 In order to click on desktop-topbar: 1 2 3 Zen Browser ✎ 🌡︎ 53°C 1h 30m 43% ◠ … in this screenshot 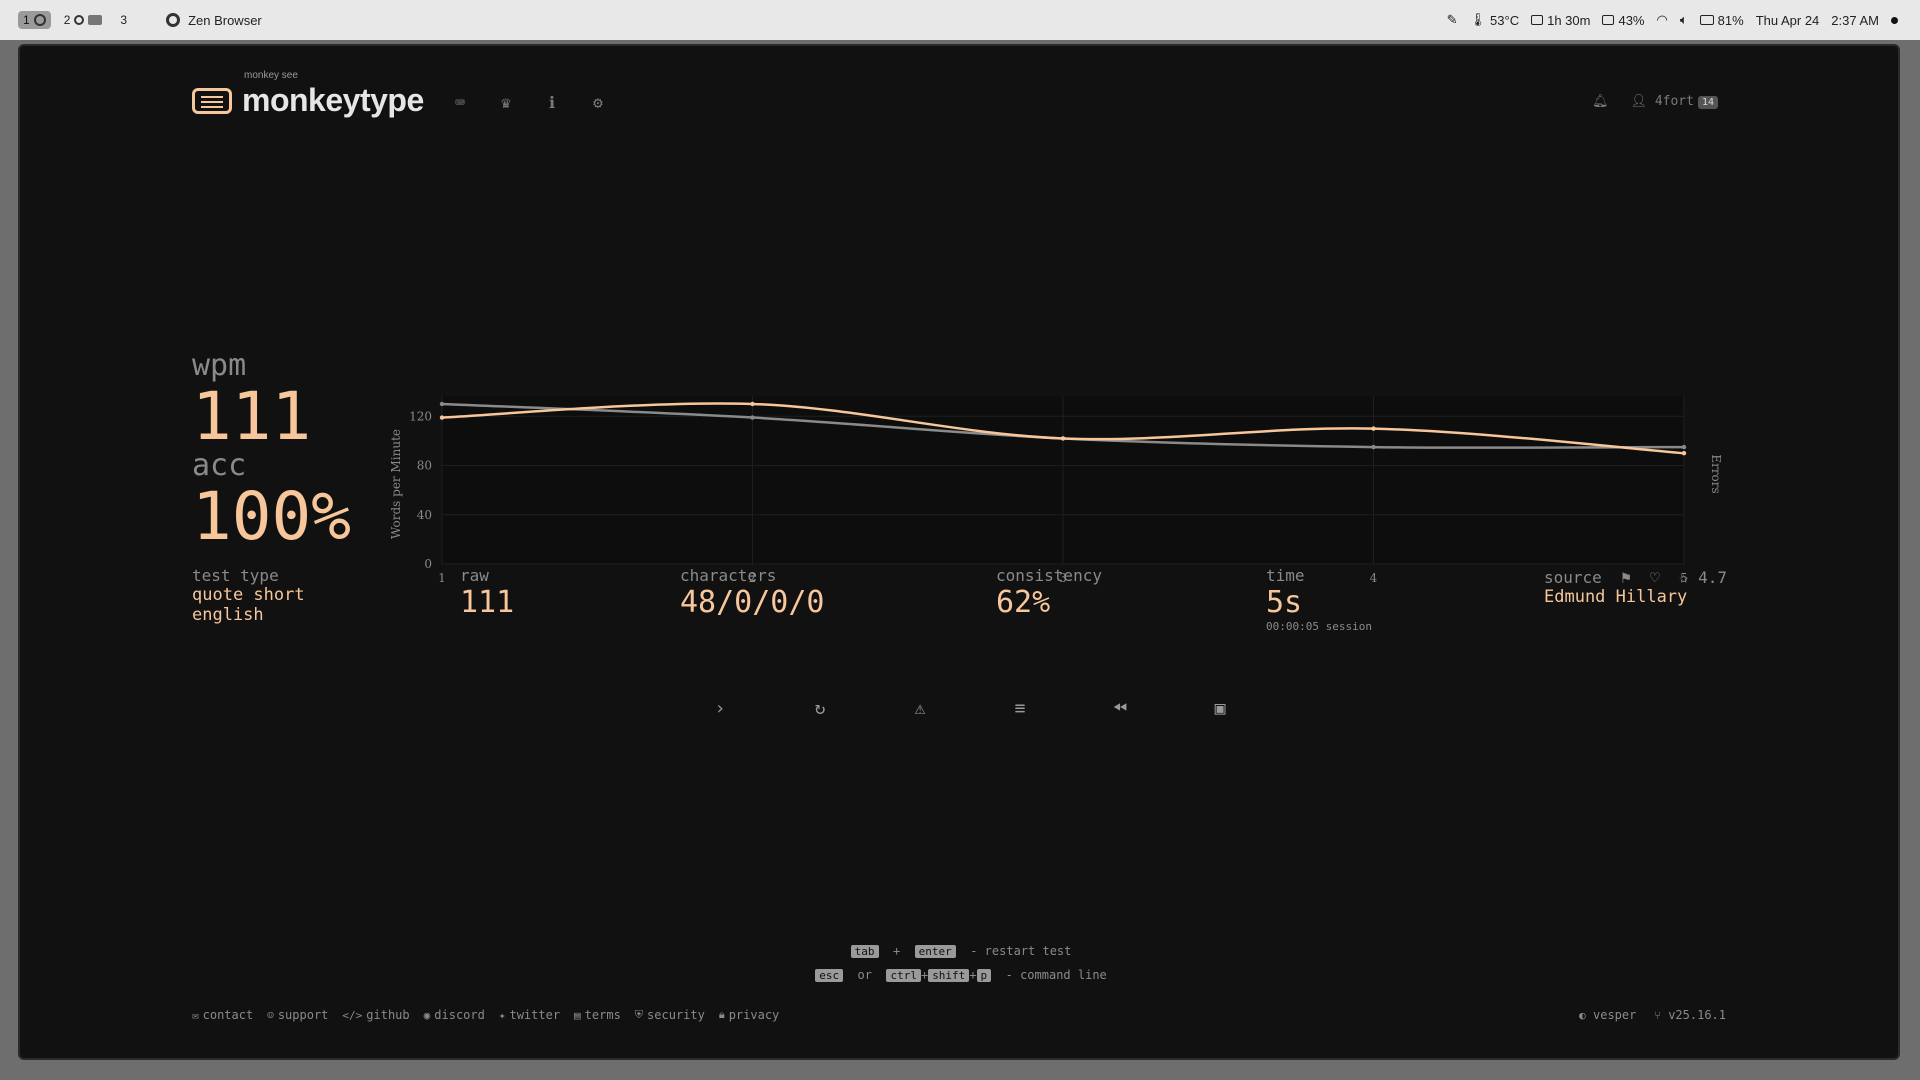, I will do `click(960, 20)`.